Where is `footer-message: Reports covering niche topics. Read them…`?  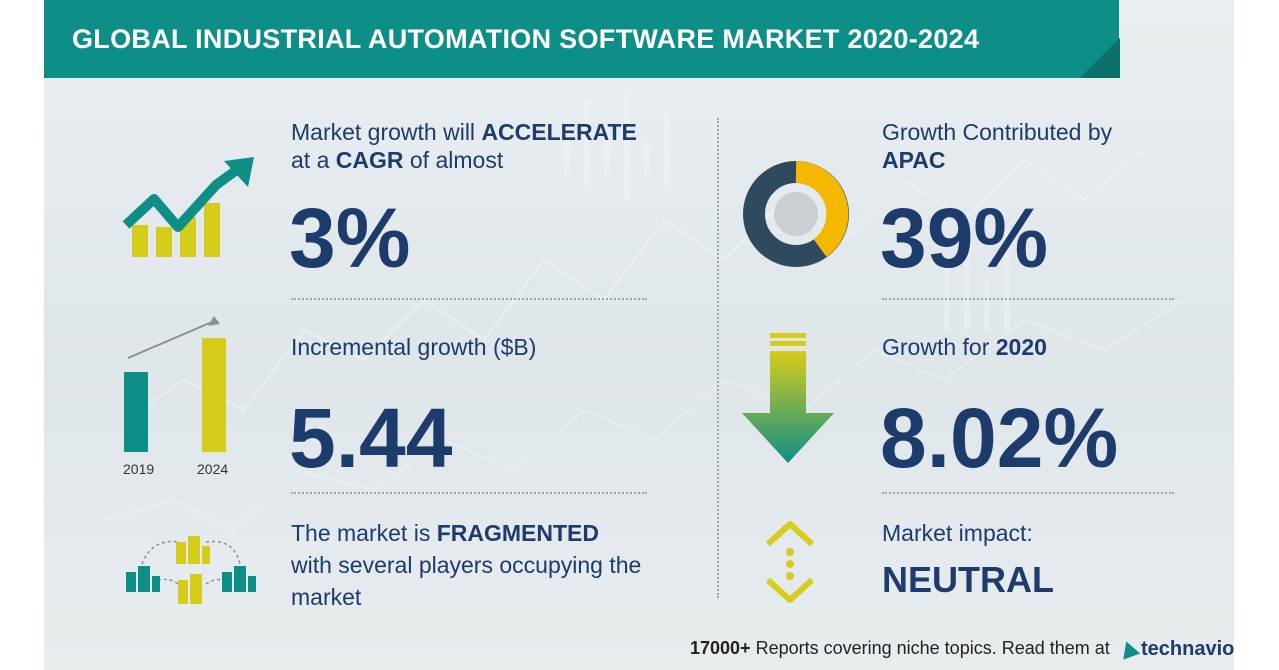 footer-message: Reports covering niche topics. Read them… is located at coordinates (930, 648).